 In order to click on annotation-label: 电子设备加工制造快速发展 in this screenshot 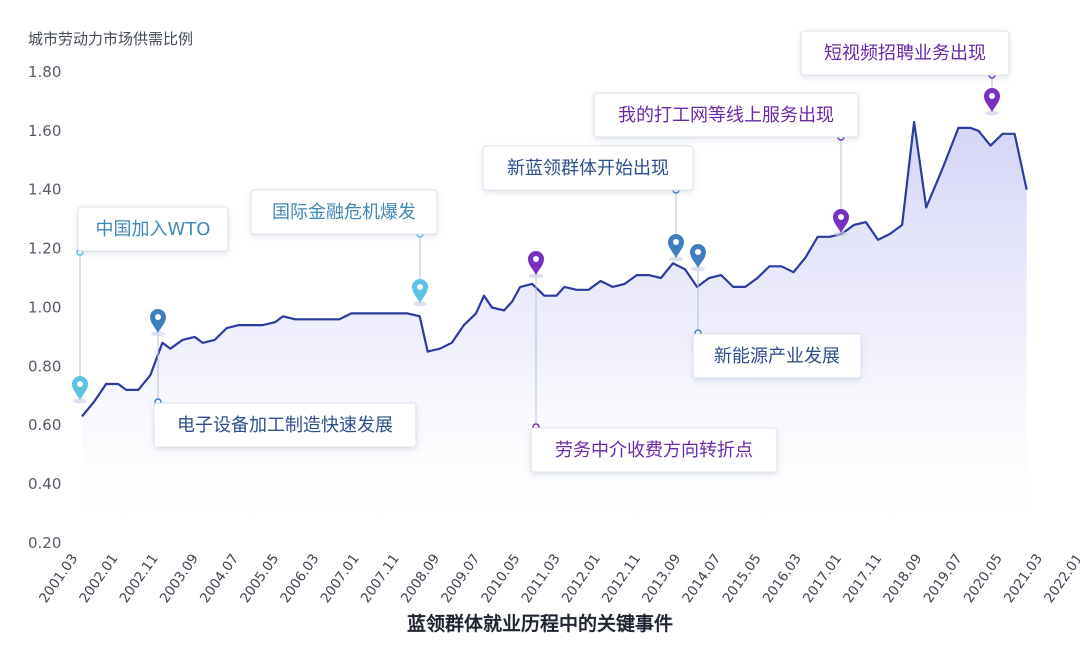, I will do `click(285, 425)`.